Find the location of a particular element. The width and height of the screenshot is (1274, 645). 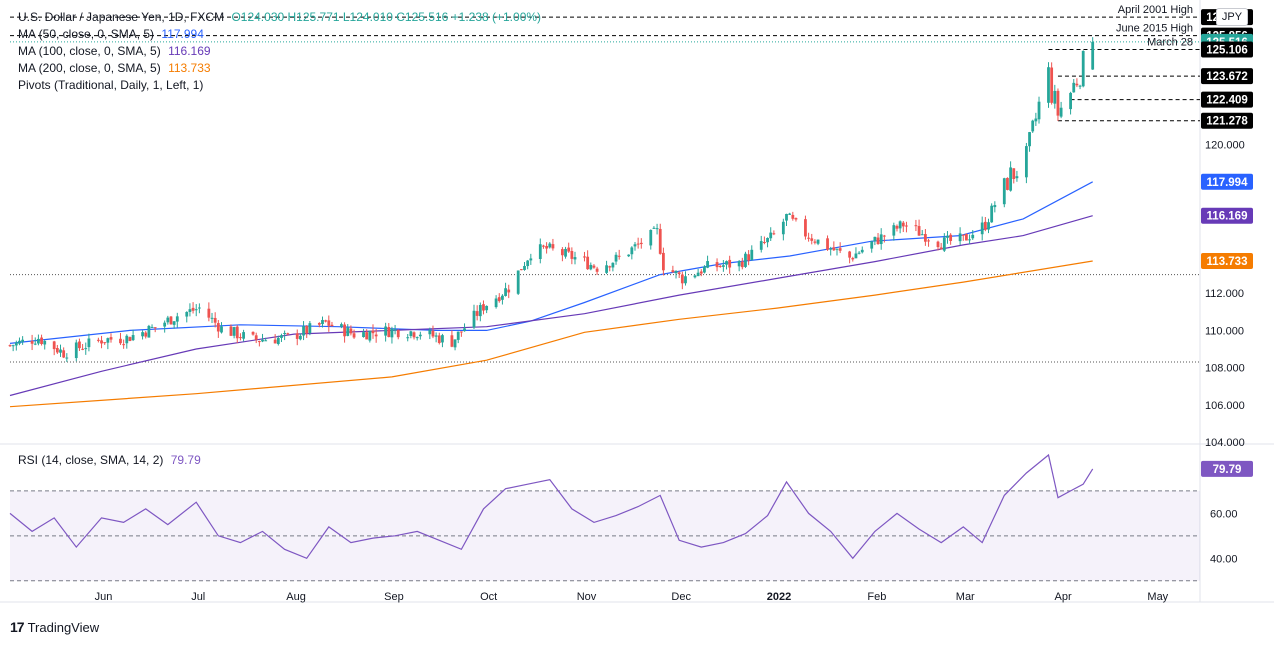

level-label: March 28 is located at coordinates (1170, 43).